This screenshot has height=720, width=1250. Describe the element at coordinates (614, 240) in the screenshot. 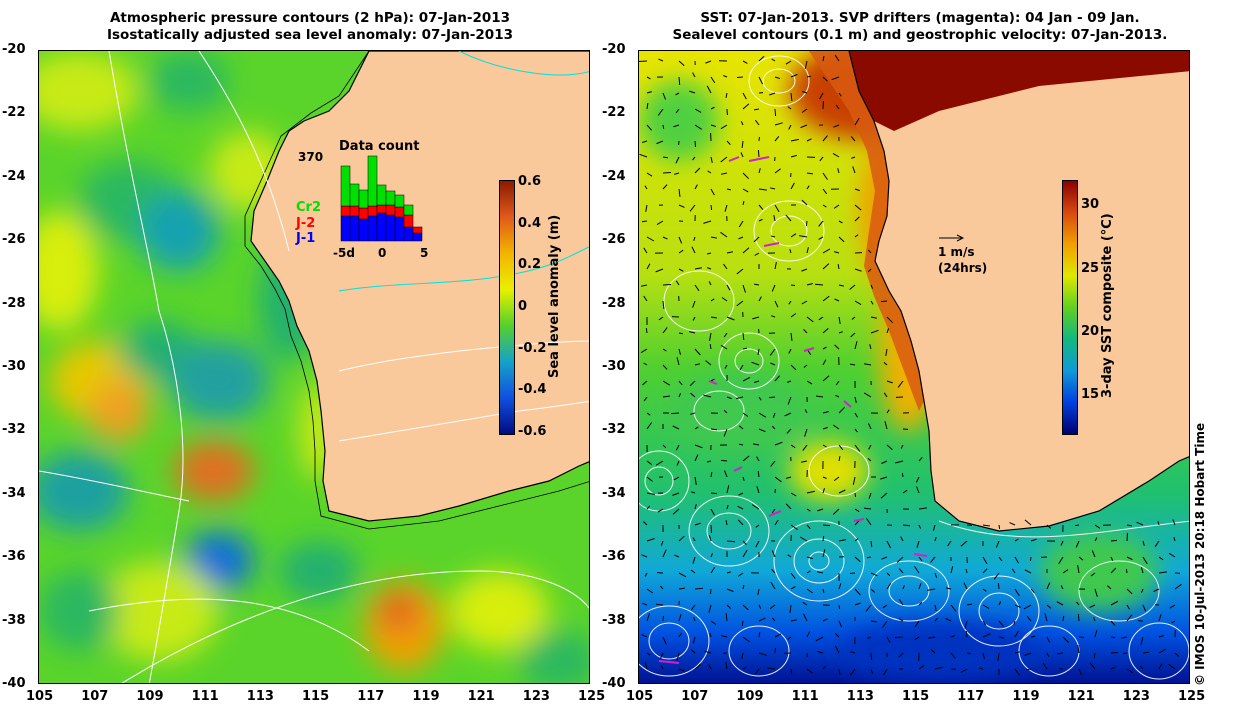

I see `right-lat-tick: -26` at that location.